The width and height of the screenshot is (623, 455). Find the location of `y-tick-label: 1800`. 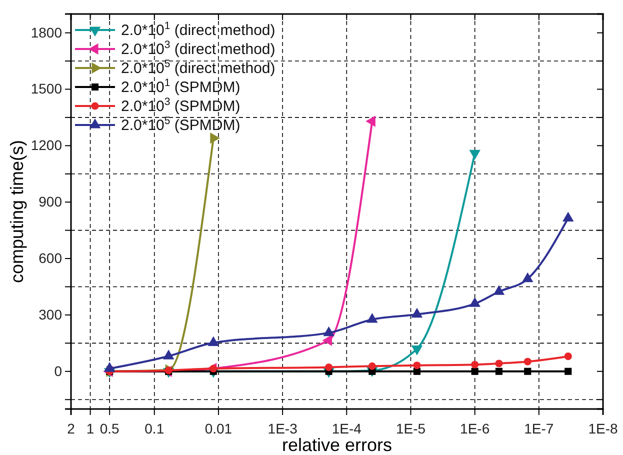

y-tick-label: 1800 is located at coordinates (46, 32).